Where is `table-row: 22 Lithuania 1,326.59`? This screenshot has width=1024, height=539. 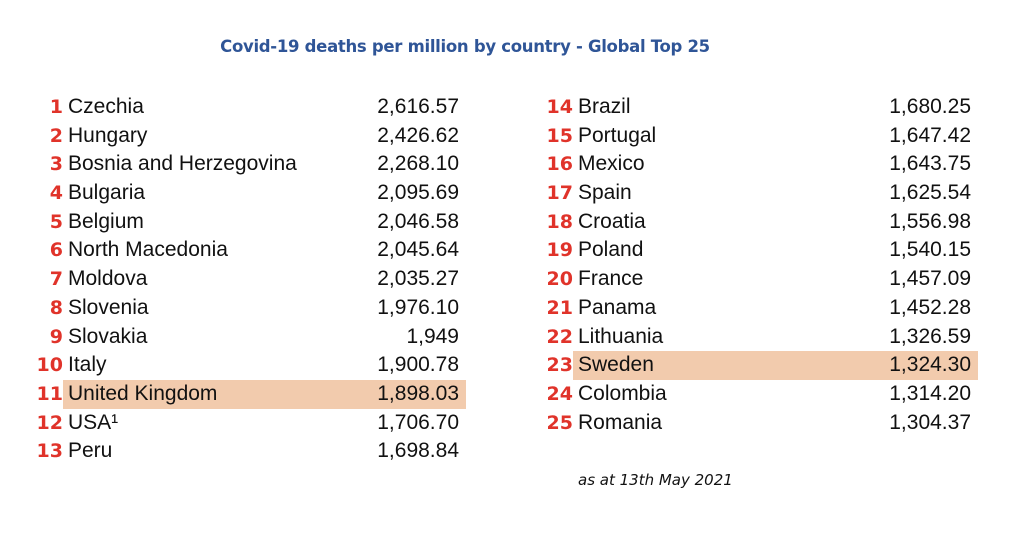 table-row: 22 Lithuania 1,326.59 is located at coordinates (754, 337).